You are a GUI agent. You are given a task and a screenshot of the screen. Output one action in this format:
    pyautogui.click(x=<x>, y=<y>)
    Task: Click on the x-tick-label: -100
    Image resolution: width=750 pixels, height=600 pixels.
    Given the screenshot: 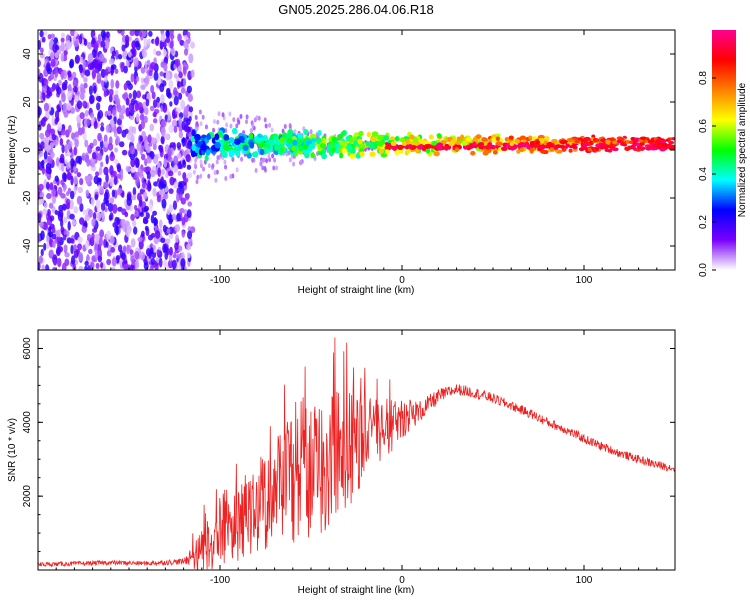 What is the action you would take?
    pyautogui.click(x=220, y=280)
    